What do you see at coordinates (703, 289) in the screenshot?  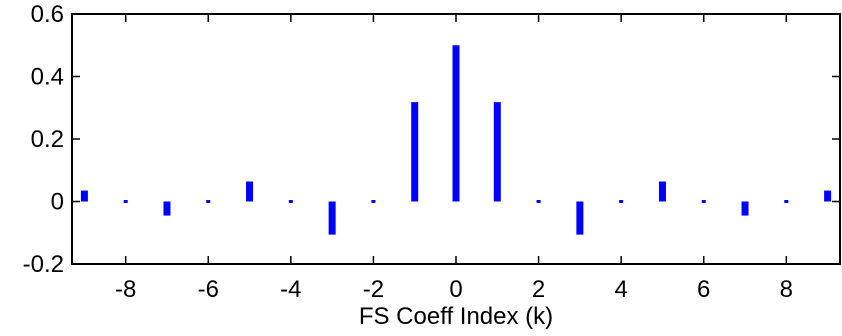 I see `x-tick-label: 6` at bounding box center [703, 289].